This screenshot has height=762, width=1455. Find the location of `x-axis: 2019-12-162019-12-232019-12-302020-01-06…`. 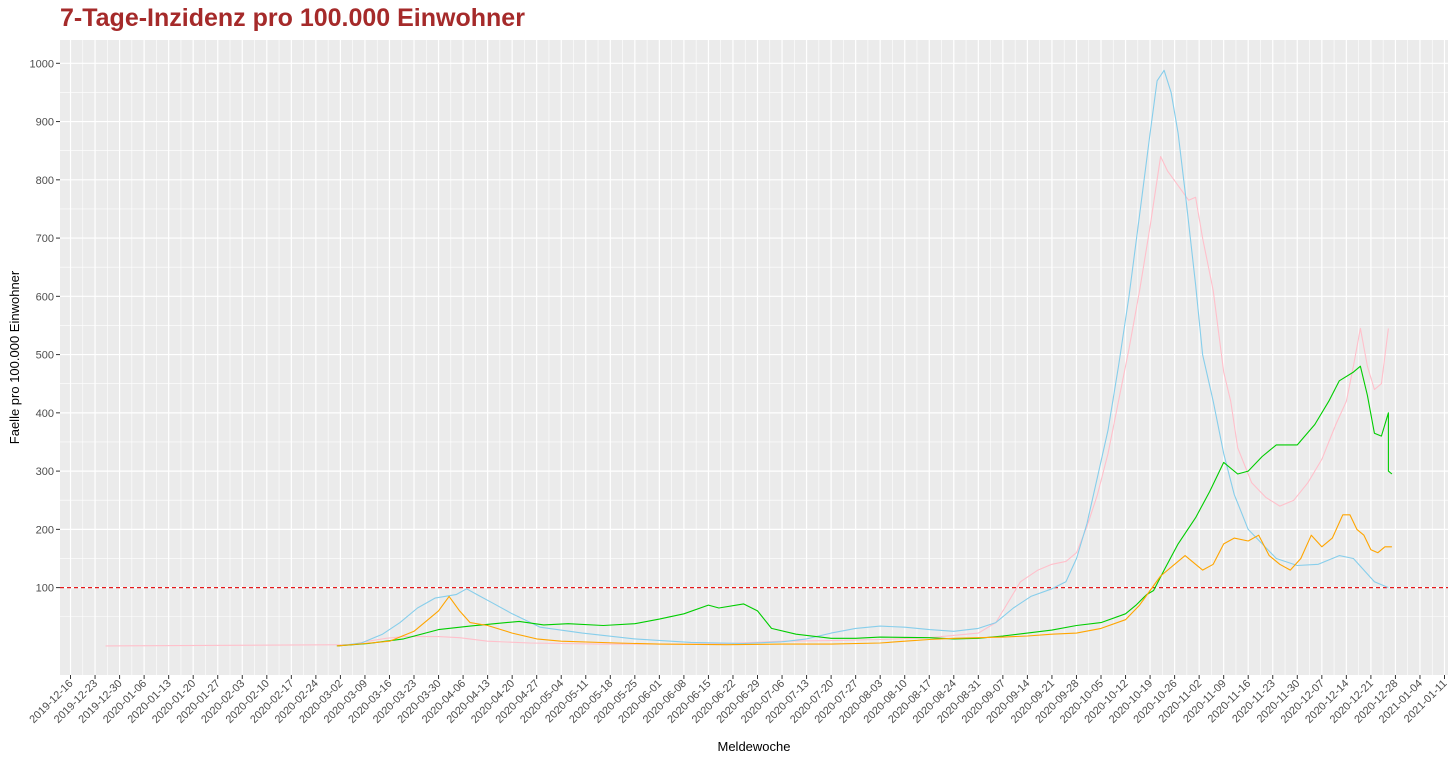

x-axis: 2019-12-162019-12-232019-12-302020-01-06… is located at coordinates (738, 700).